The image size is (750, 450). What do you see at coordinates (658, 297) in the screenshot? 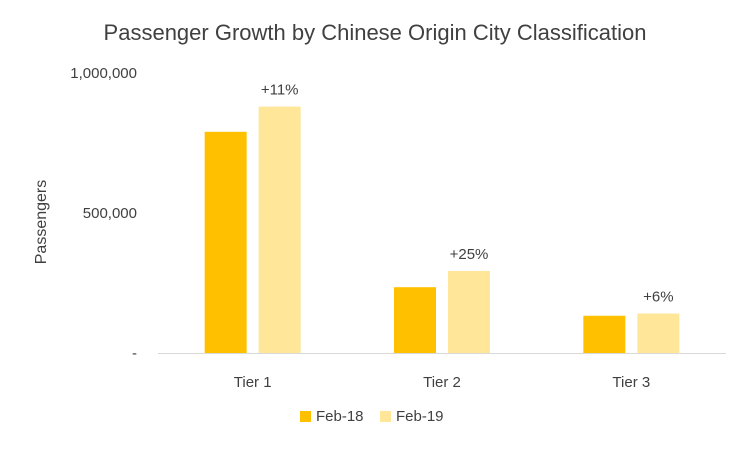
I see `growth-label: +6%` at bounding box center [658, 297].